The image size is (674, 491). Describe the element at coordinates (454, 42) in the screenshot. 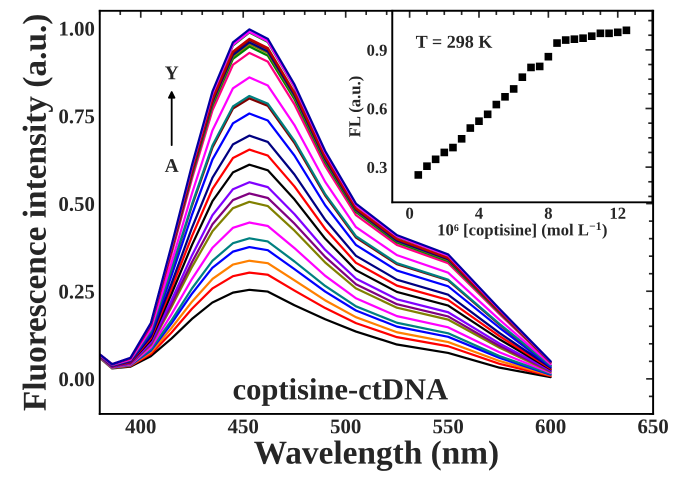

I see `annotation: T = 298 K` at that location.